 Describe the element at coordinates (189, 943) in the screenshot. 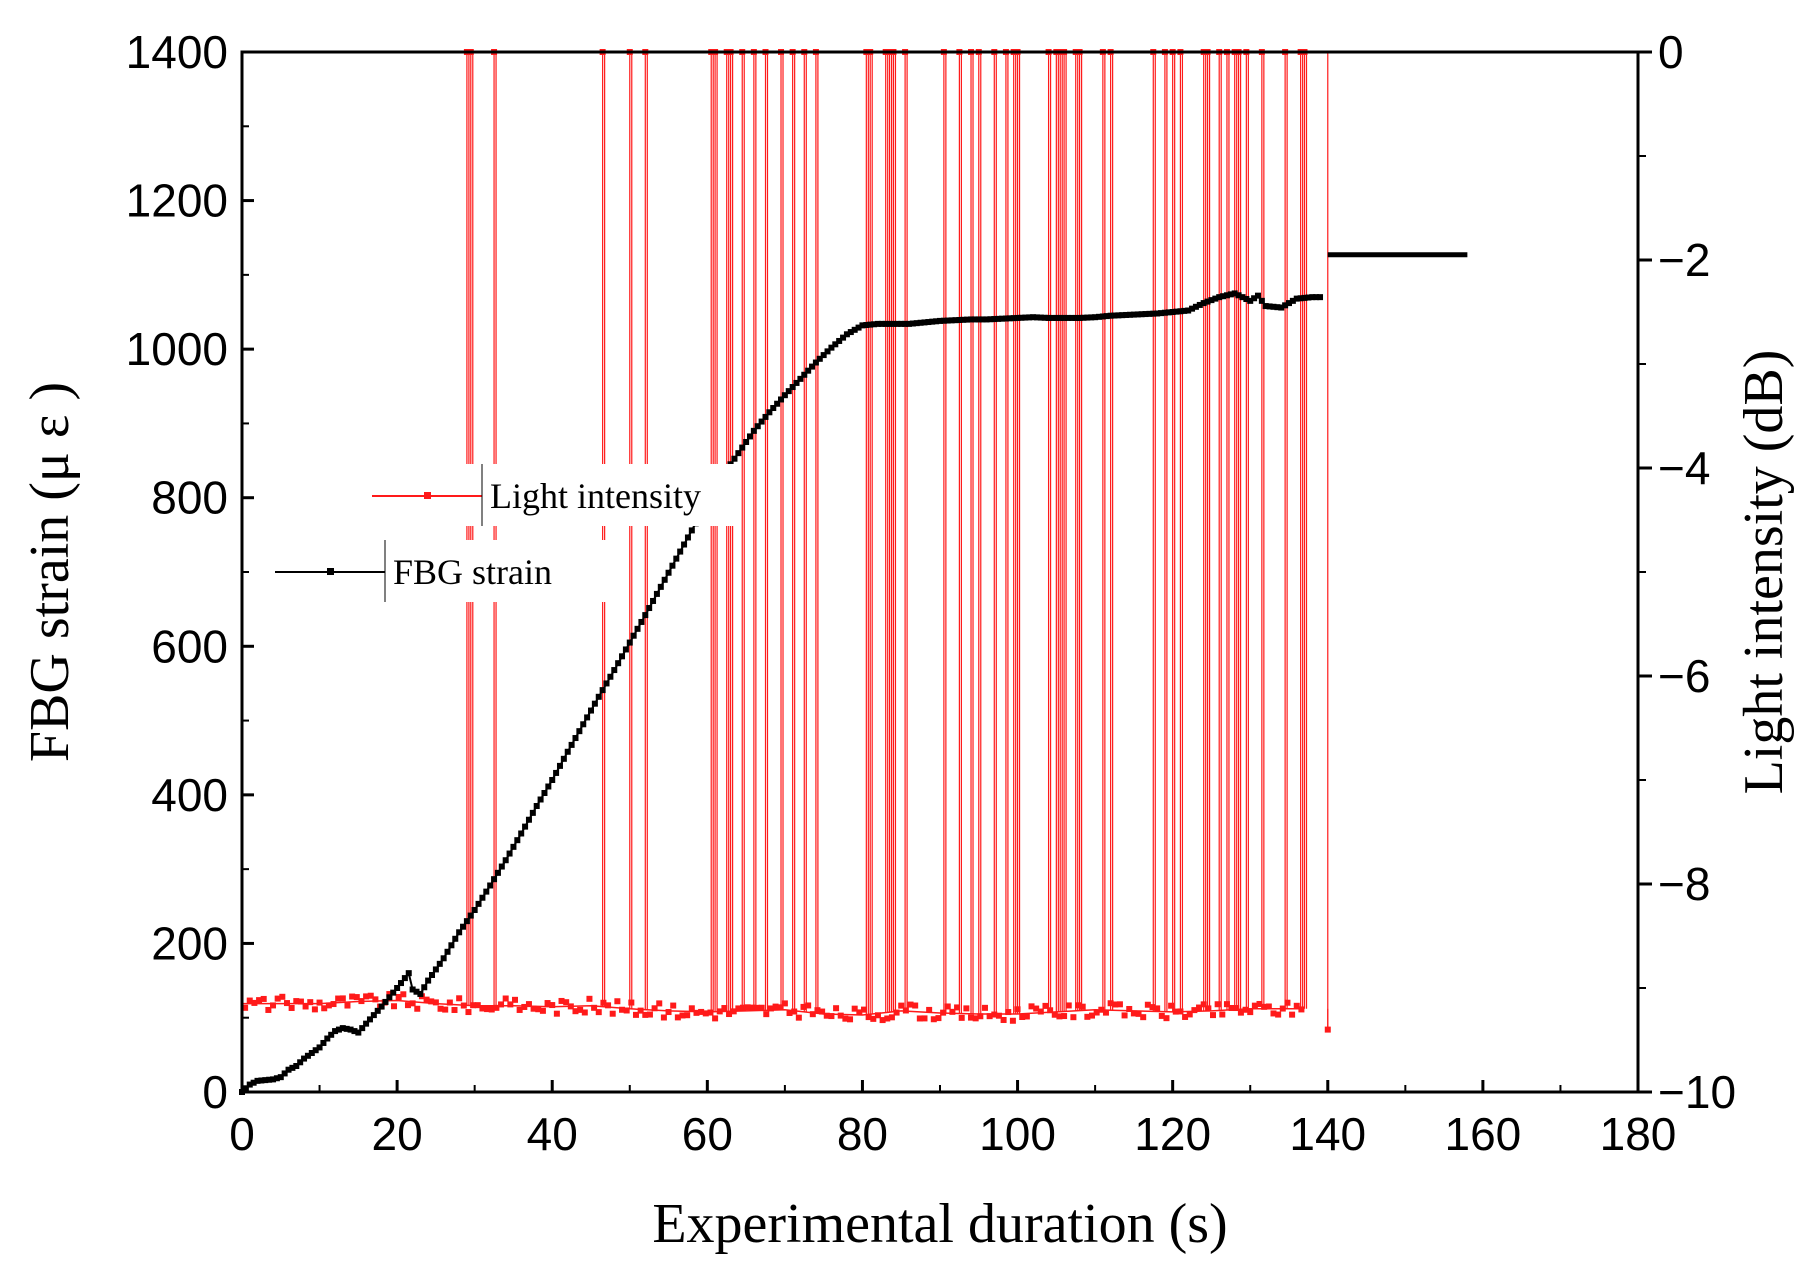

I see `y-tick-label: 200` at that location.